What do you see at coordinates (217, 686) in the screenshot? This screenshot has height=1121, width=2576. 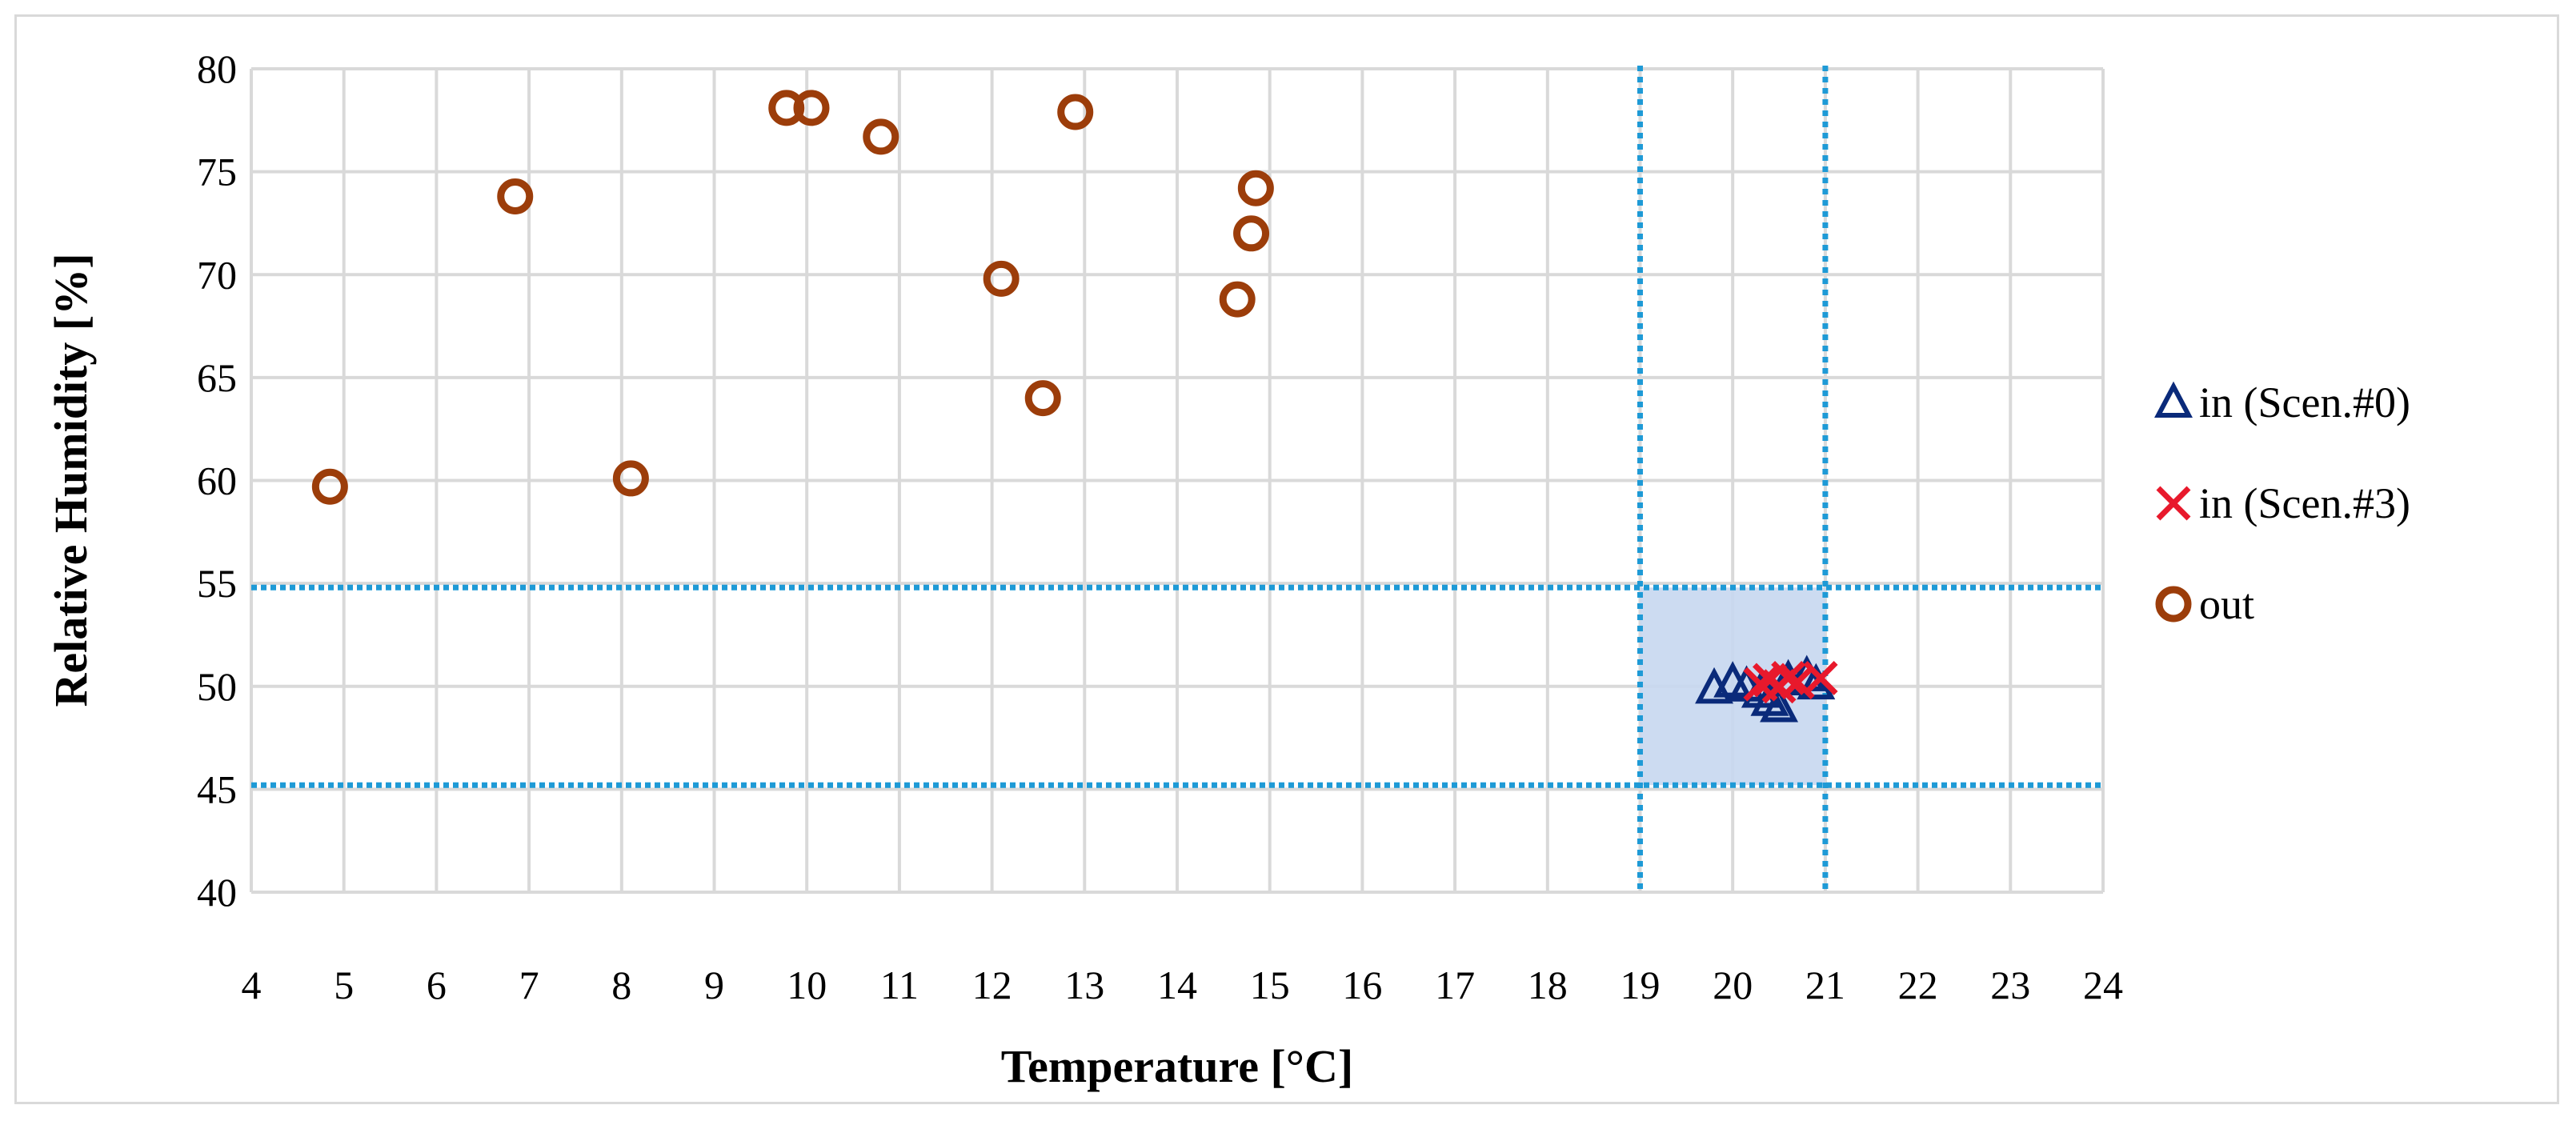 I see `y-tick-label: 50` at bounding box center [217, 686].